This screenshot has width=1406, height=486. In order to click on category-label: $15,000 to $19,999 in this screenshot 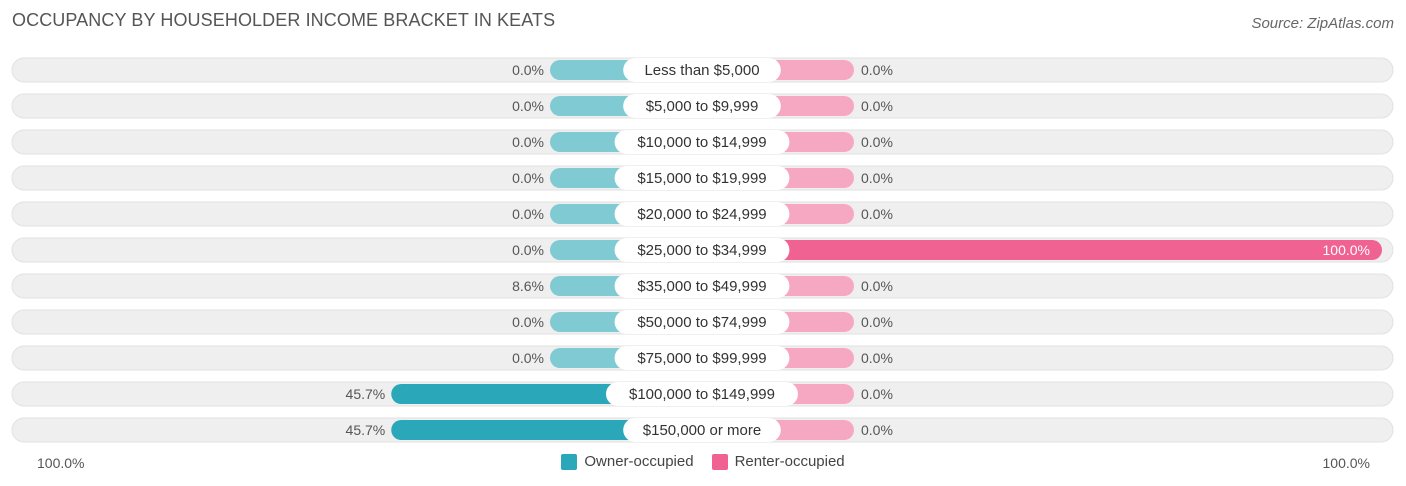, I will do `click(701, 178)`.